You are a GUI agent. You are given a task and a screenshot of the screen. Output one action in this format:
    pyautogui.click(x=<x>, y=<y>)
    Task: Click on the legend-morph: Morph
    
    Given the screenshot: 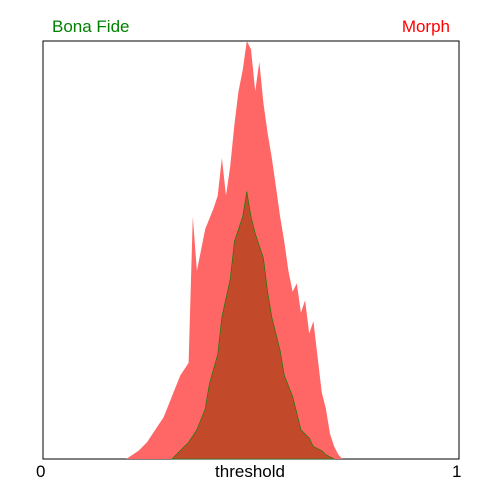 What is the action you would take?
    pyautogui.click(x=425, y=26)
    